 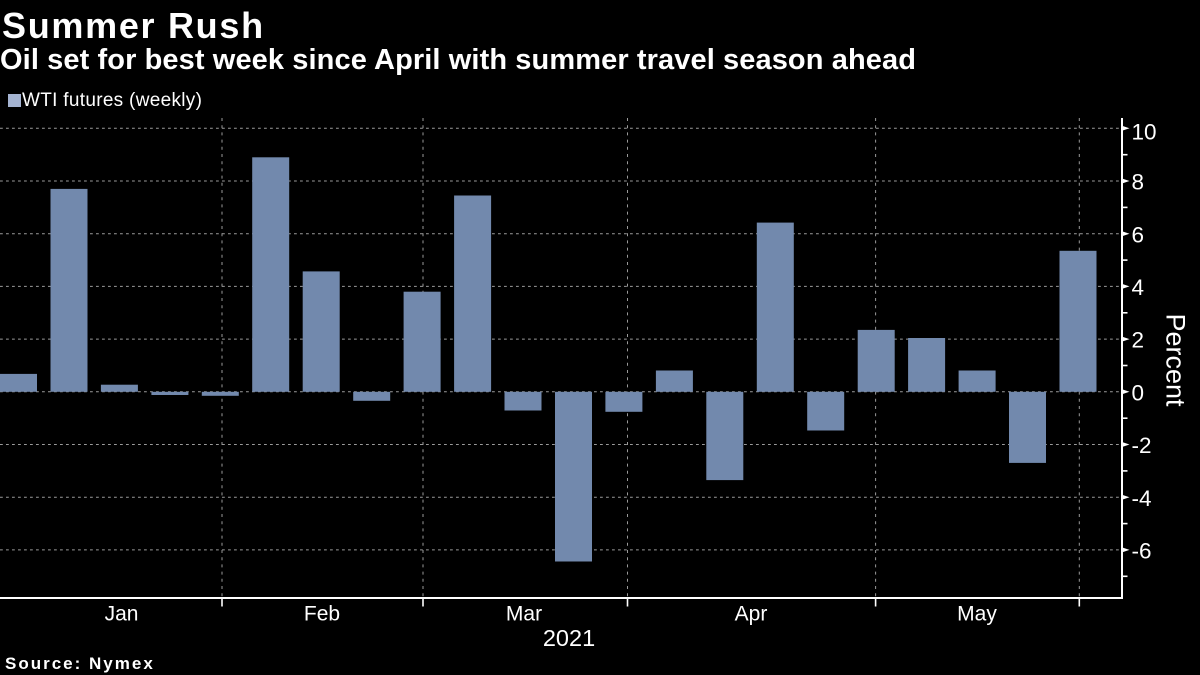 I want to click on svg-text: May, so click(x=977, y=614).